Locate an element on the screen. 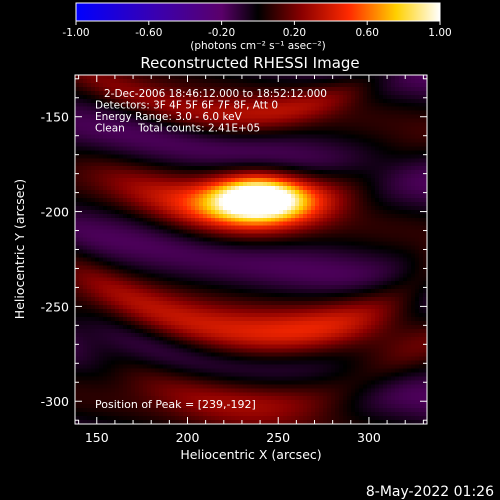 The image size is (500, 500). footer-timestamp: 8-May-2022 01:26 is located at coordinates (430, 492).